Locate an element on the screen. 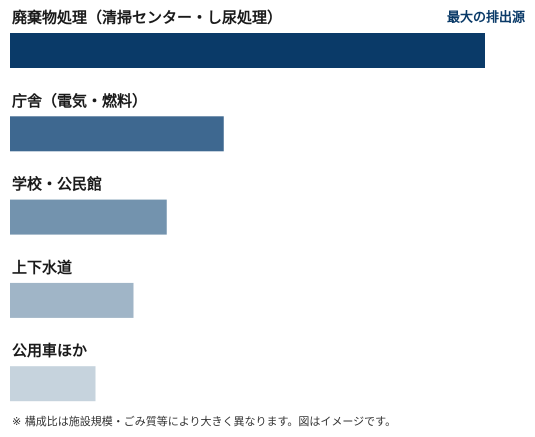 This screenshot has height=437, width=535. category-label: 庁舎（電気・燃料） is located at coordinates (79, 101).